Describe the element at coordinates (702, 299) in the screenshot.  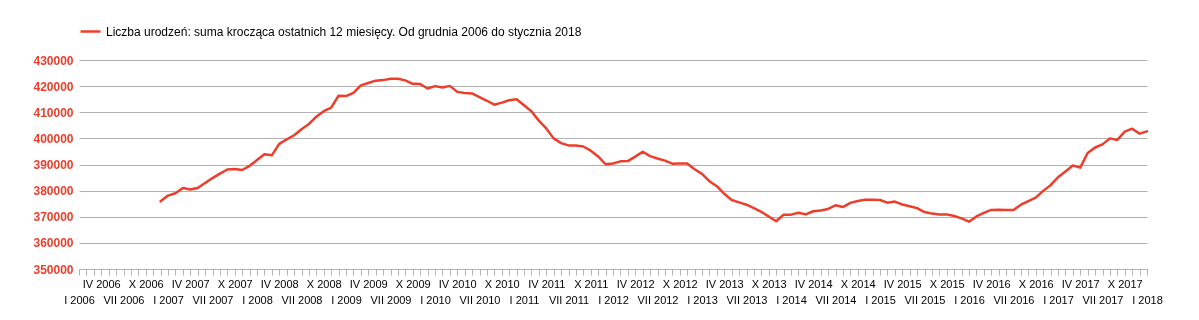
I see `x-tick-label: I 2013` at that location.